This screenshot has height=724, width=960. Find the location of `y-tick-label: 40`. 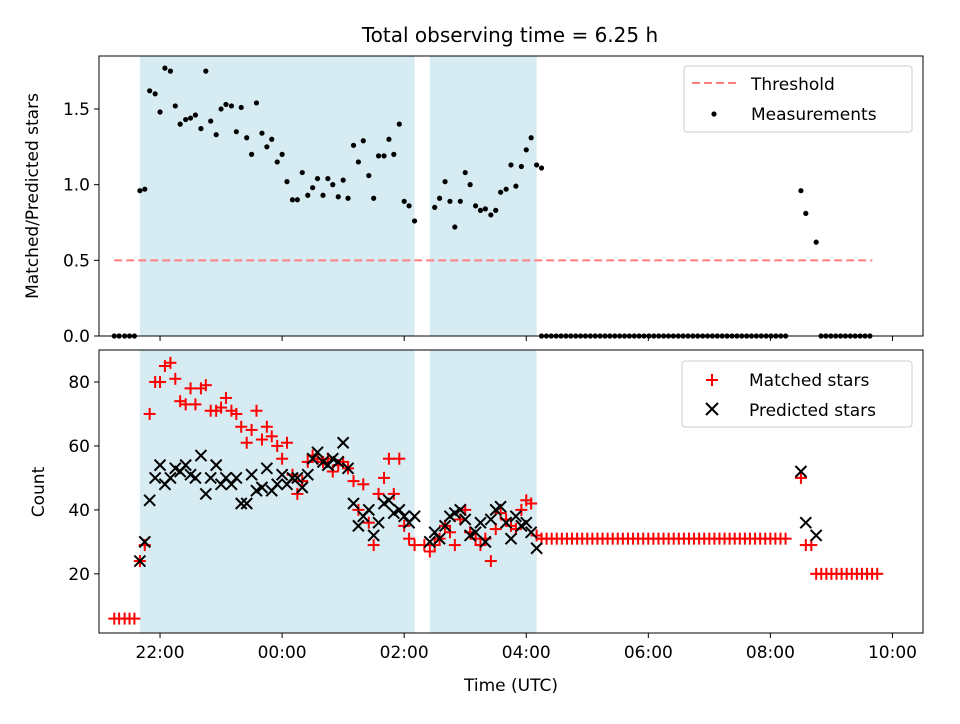

y-tick-label: 40 is located at coordinates (79, 511).